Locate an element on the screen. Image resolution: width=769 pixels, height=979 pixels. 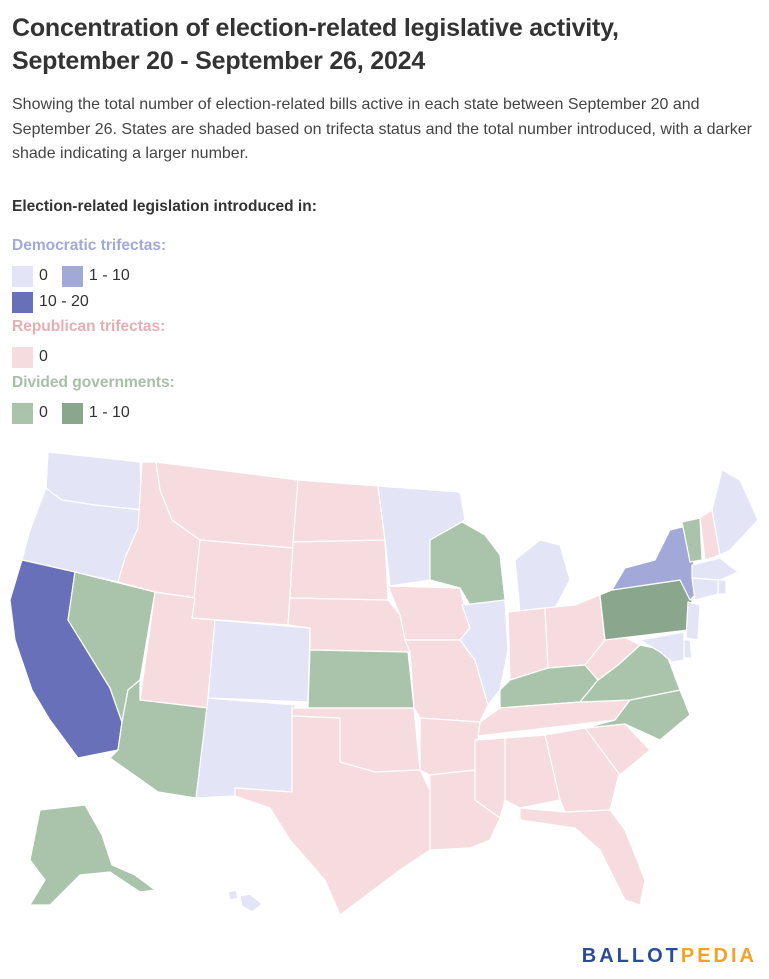
state-alaska is located at coordinates (92, 855).